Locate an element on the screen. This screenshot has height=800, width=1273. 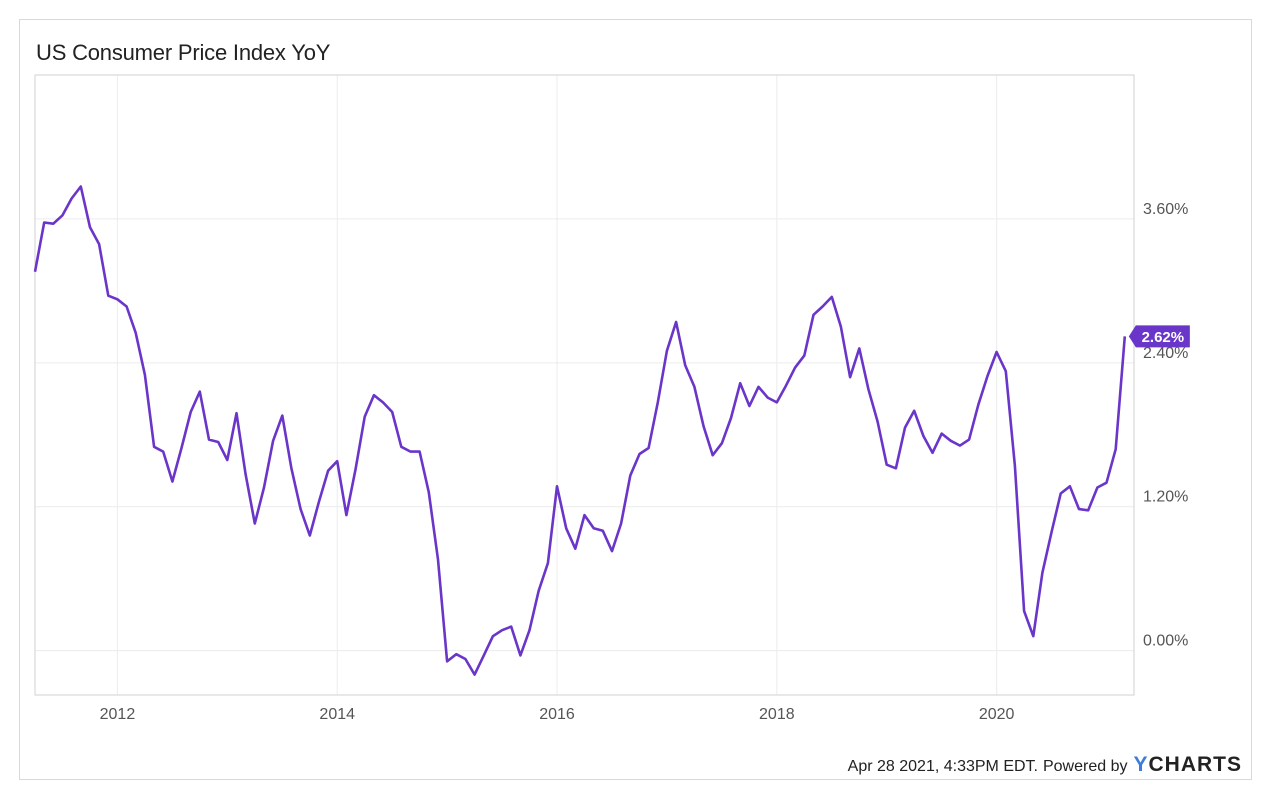
footer-powered-by: Powered by is located at coordinates (1085, 766).